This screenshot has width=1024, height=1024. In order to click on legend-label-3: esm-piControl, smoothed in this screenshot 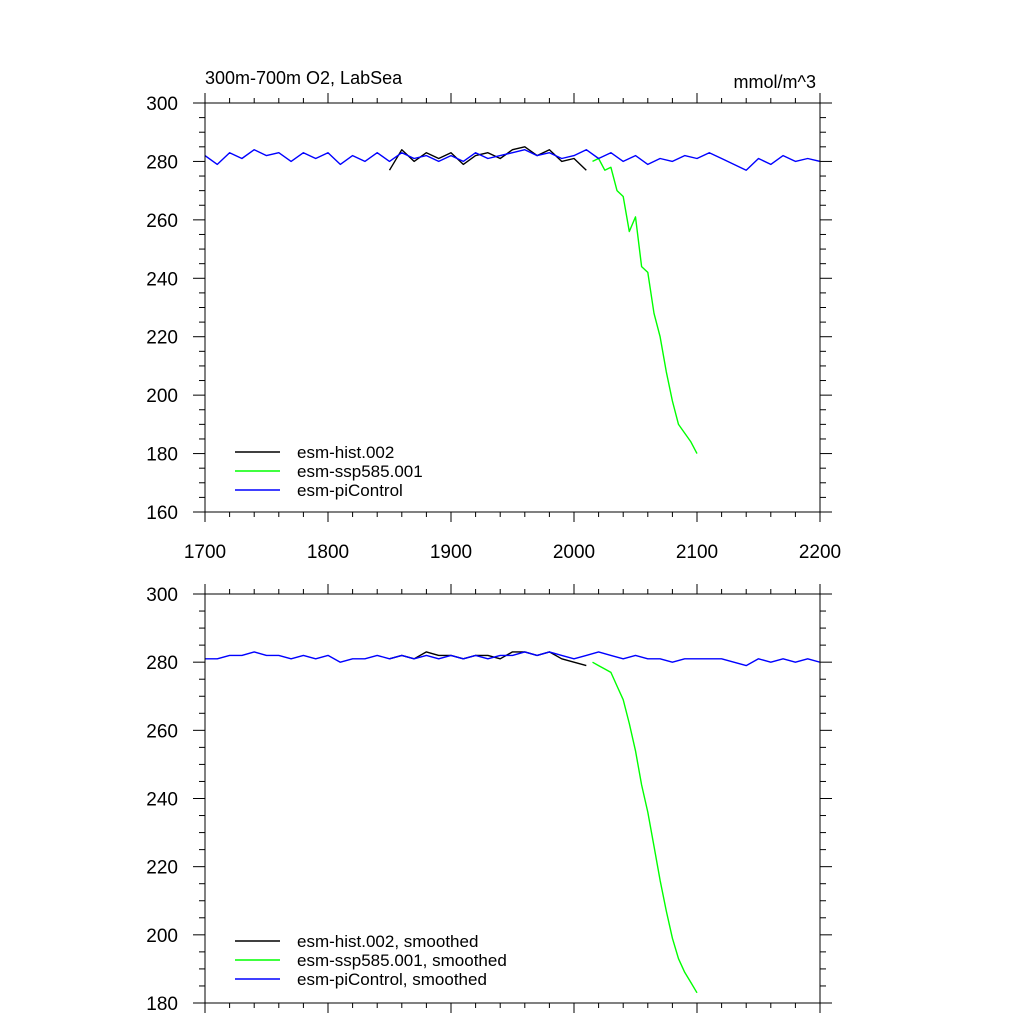, I will do `click(392, 979)`.